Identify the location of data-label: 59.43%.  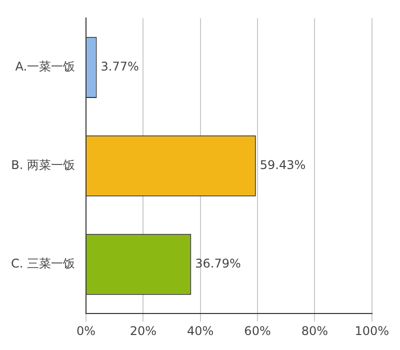
(283, 165).